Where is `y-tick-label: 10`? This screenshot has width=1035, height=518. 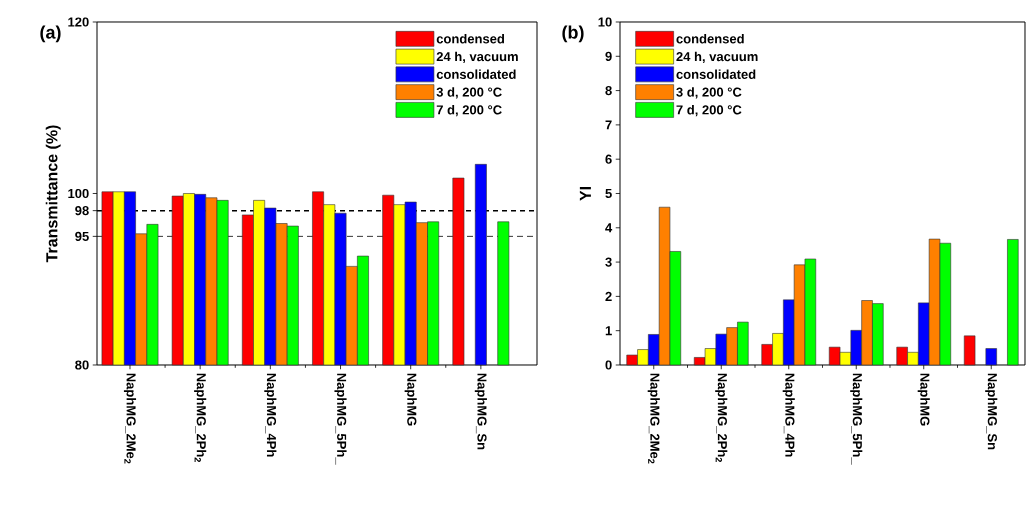 y-tick-label: 10 is located at coordinates (605, 22).